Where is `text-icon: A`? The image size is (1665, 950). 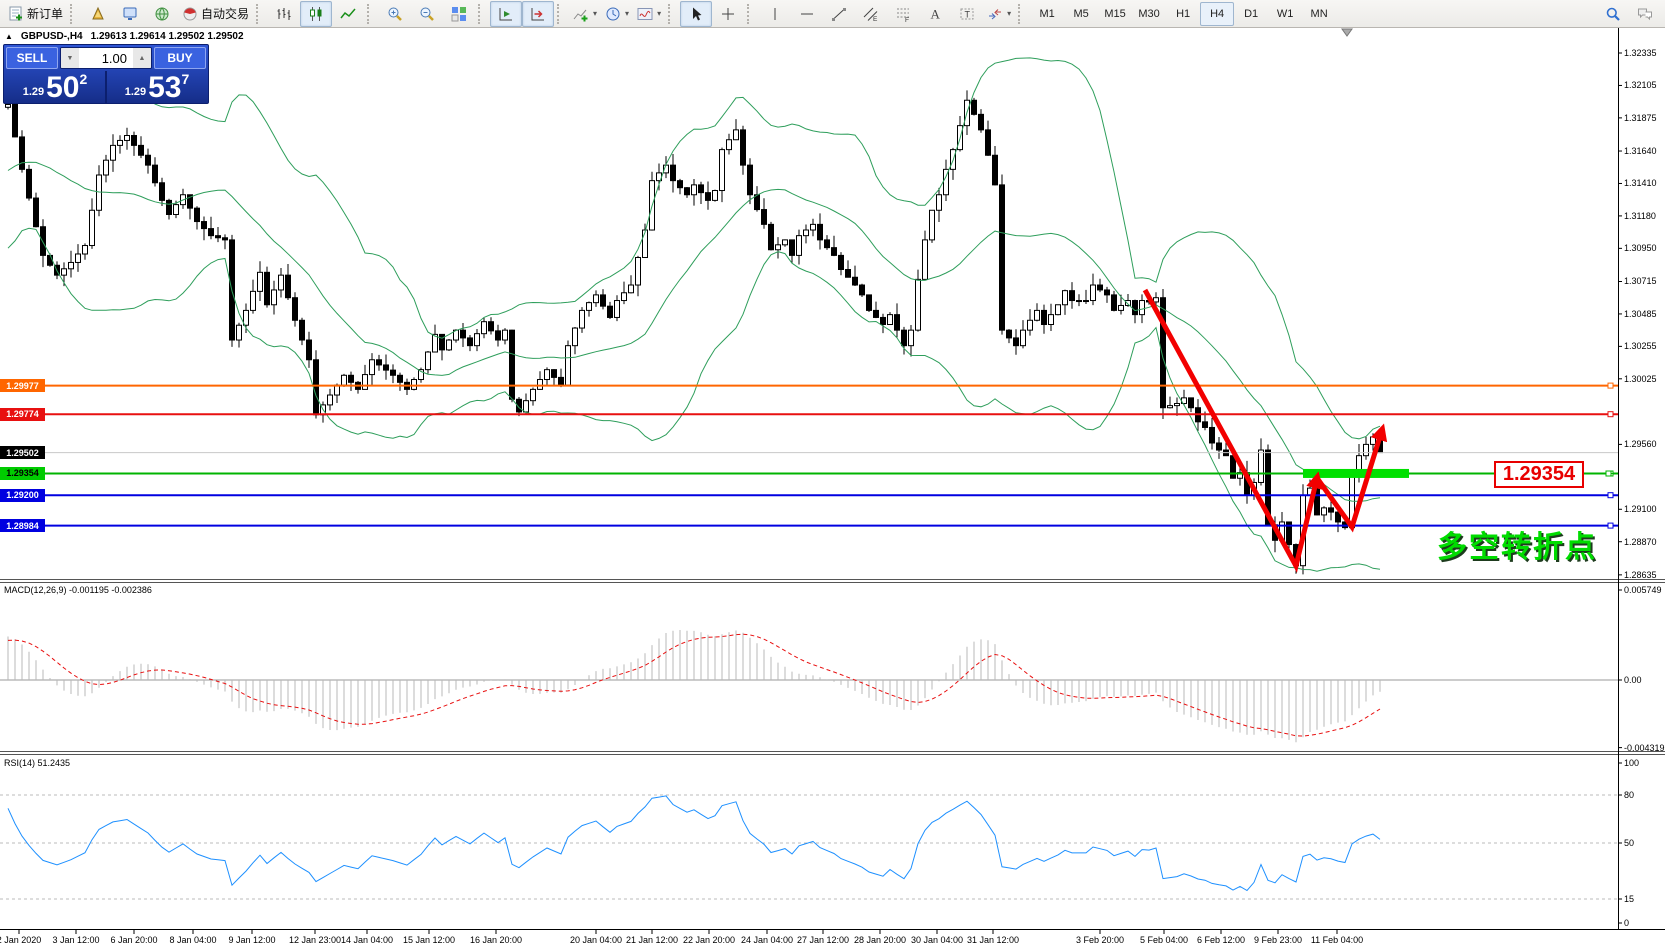
text-icon: A is located at coordinates (936, 13).